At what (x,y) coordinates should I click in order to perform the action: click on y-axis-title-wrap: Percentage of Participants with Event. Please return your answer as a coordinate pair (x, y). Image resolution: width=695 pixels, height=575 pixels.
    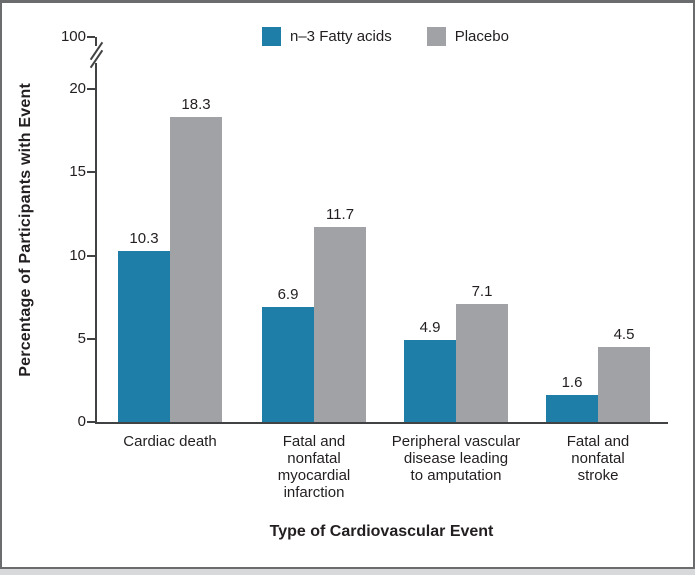
    Looking at the image, I should click on (26, 230).